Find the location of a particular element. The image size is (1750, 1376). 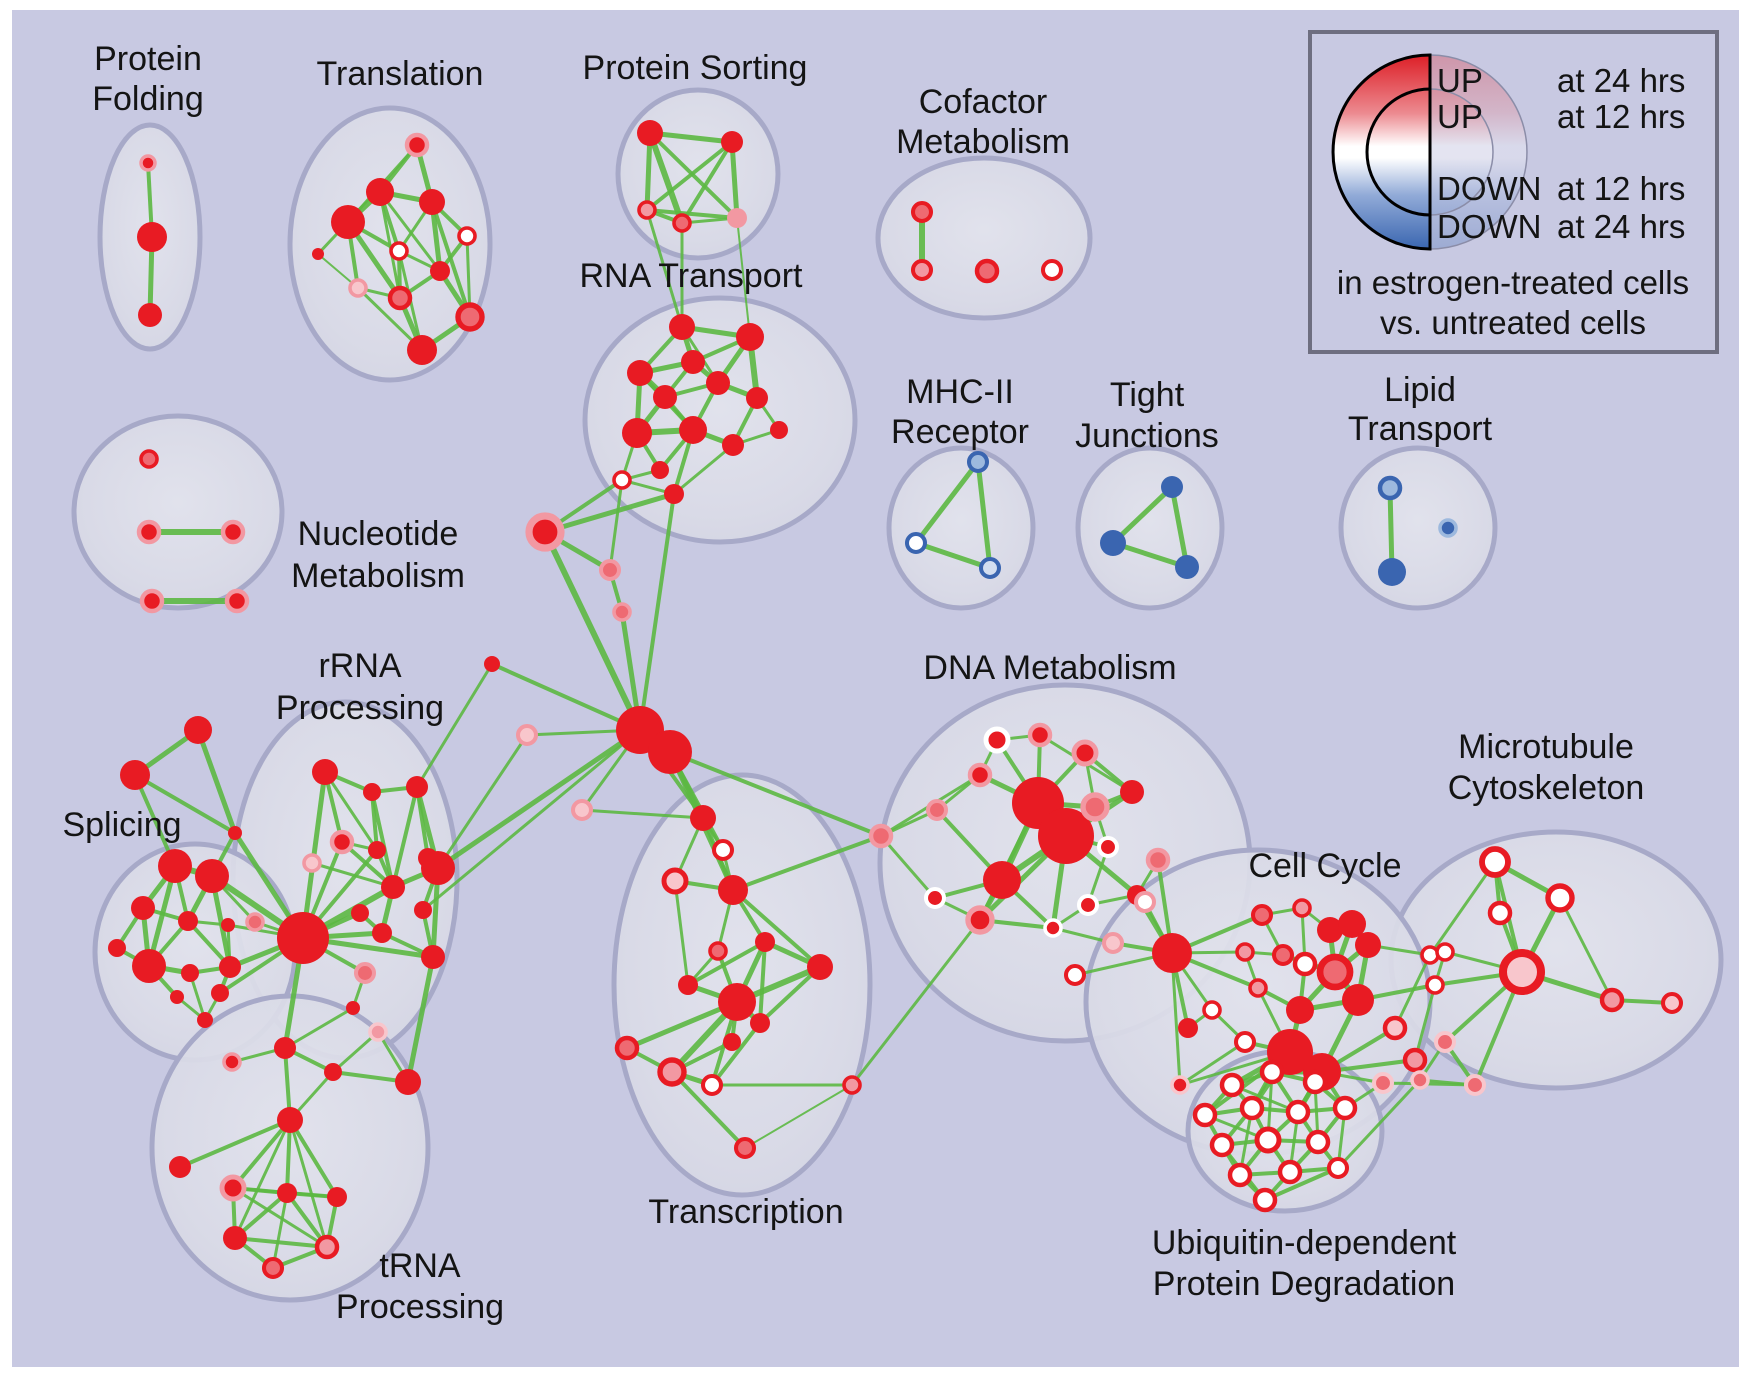

network-node-mt7 is located at coordinates (1672, 1003).